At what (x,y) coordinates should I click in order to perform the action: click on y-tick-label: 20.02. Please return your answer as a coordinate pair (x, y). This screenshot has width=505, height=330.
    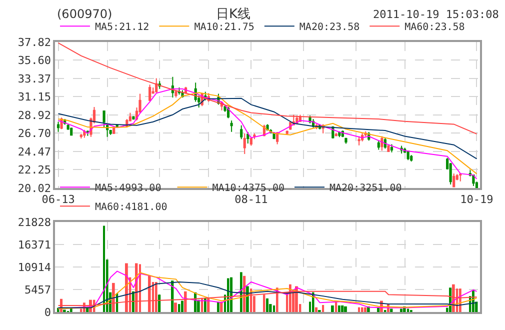
    Looking at the image, I should click on (35, 188).